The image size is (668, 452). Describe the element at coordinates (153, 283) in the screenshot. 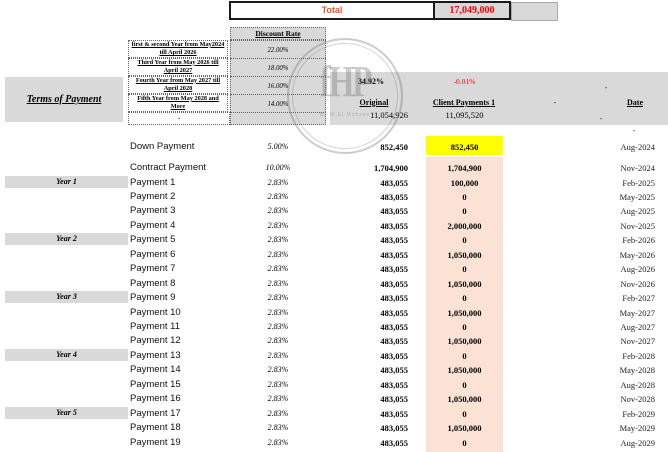

I see `payment-name-cell: Payment 8` at that location.